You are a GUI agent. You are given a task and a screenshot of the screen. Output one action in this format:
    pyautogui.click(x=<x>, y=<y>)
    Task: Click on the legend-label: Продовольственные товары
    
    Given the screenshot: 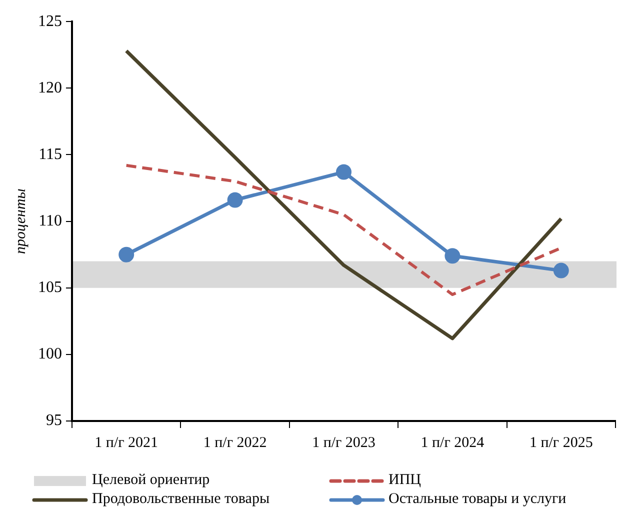 What is the action you would take?
    pyautogui.click(x=181, y=499)
    